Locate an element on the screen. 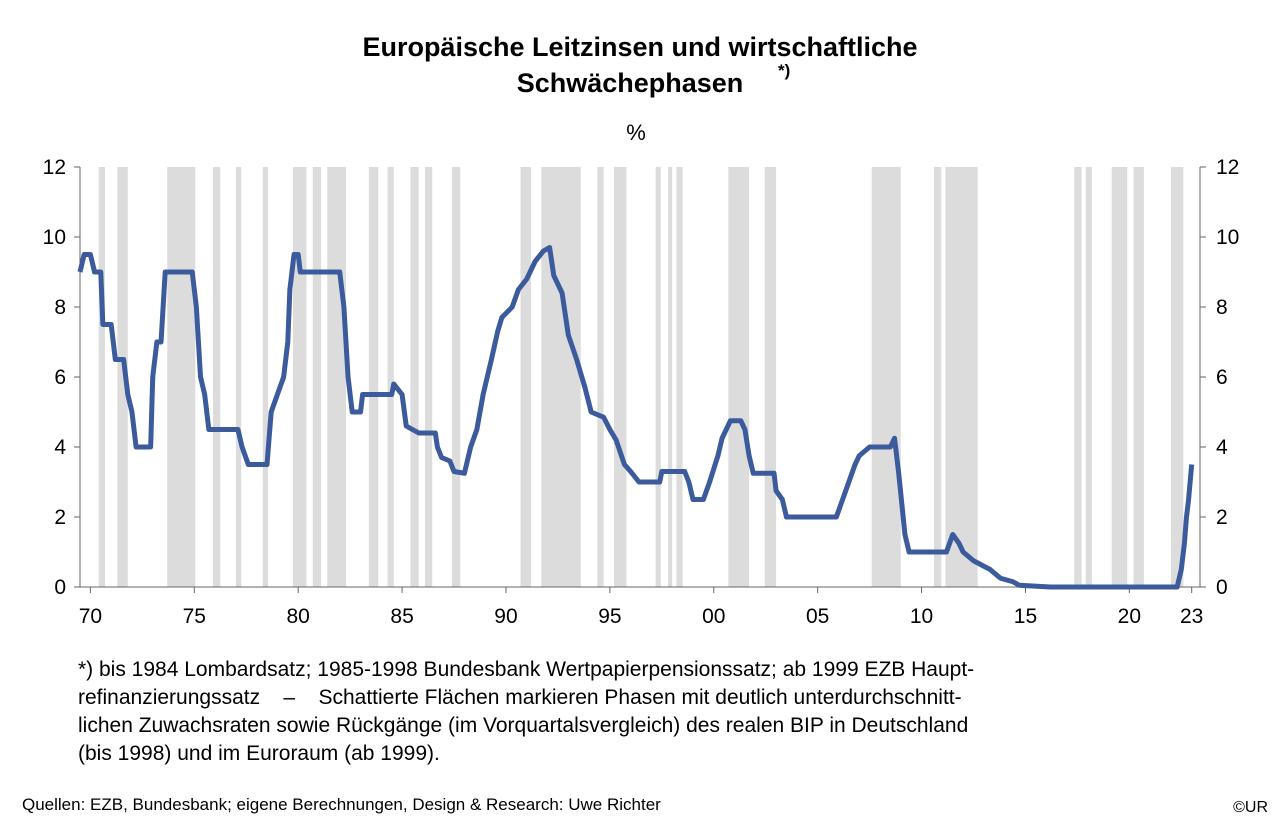 This screenshot has height=828, width=1280. x-tick-label: 00 is located at coordinates (713, 616).